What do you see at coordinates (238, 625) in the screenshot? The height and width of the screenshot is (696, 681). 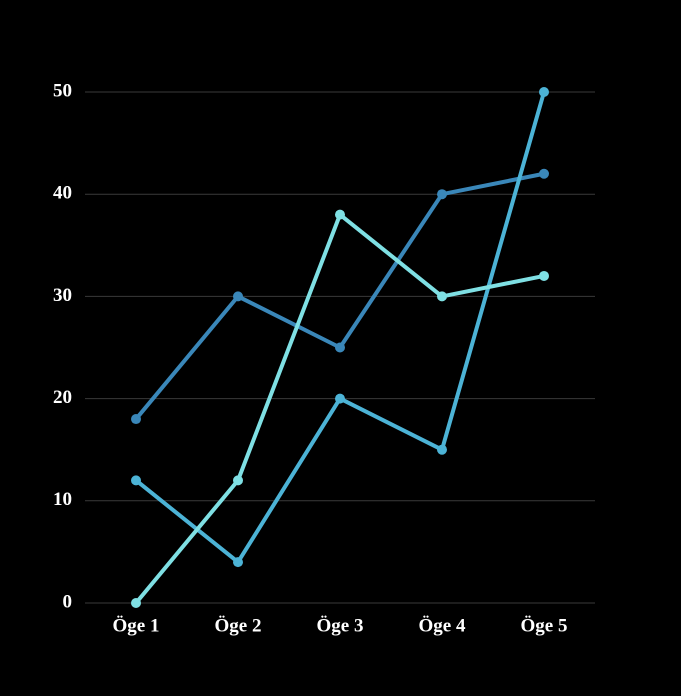 I see `x-tick-label: Öge 2` at bounding box center [238, 625].